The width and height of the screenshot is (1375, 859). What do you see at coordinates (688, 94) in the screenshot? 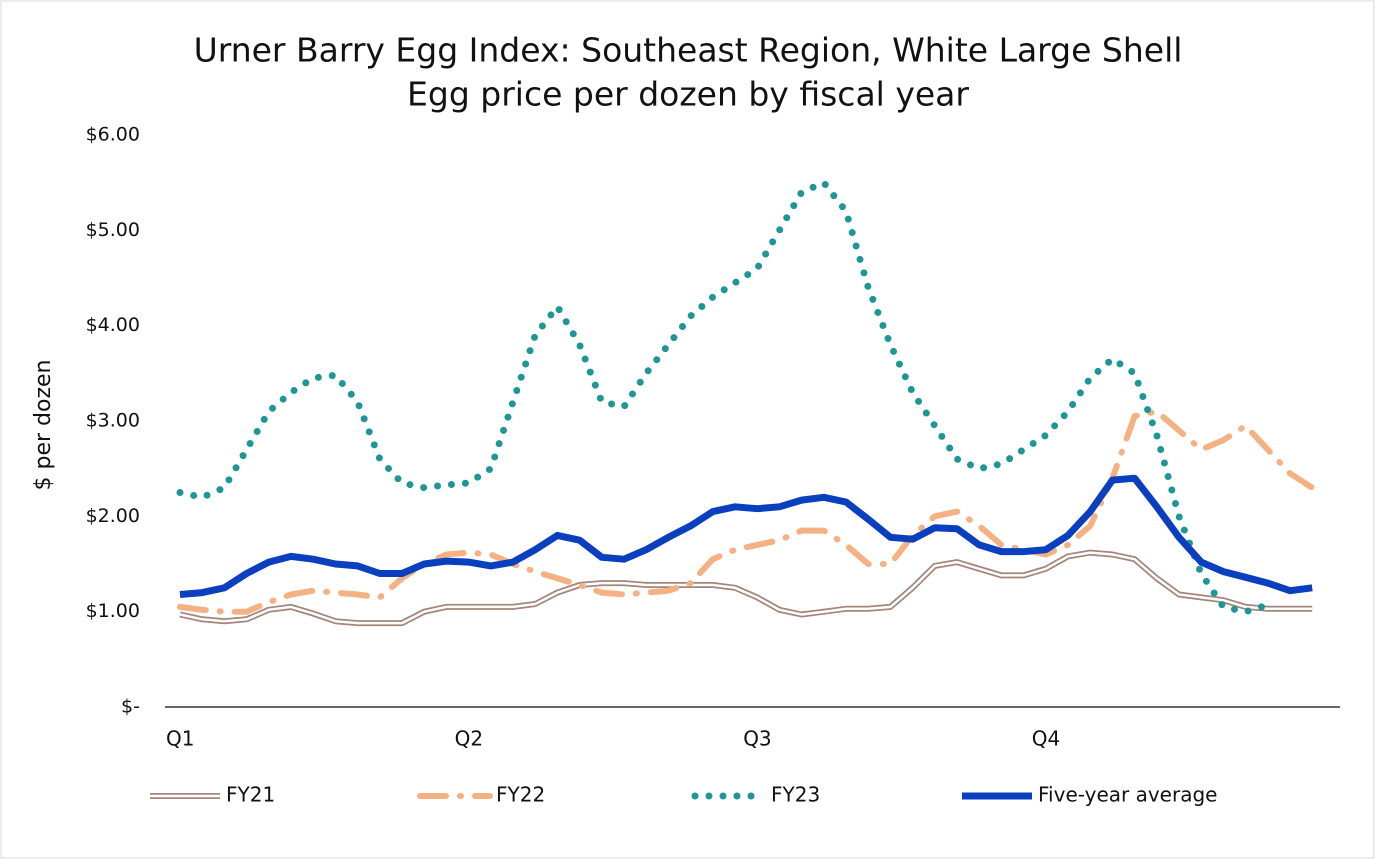
I see `chart-subtitle: Egg price per dozen by fiscal year` at bounding box center [688, 94].